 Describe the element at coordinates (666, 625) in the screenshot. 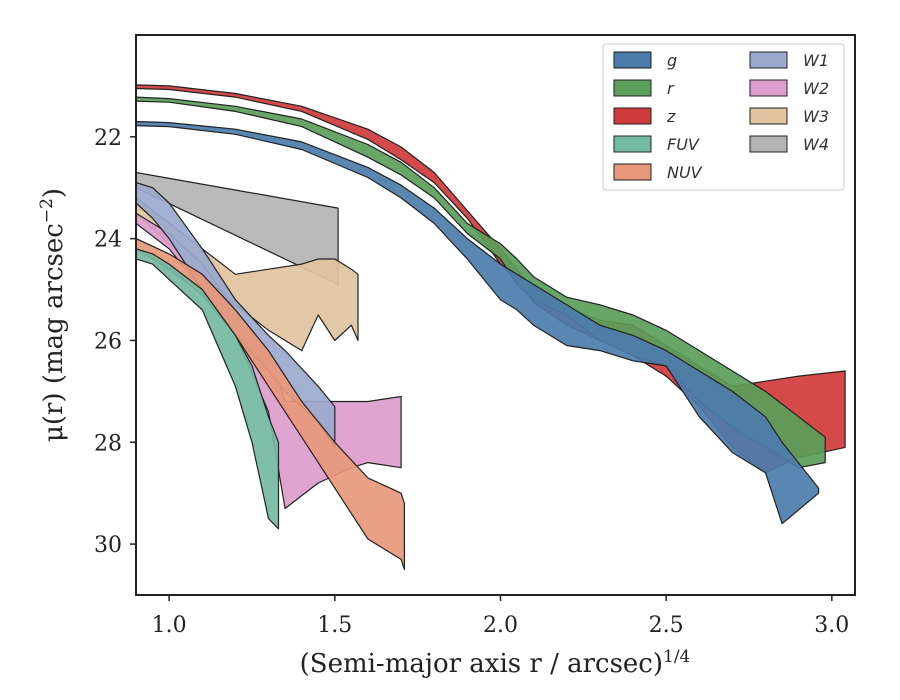

I see `x-tick-label: 2.5` at that location.